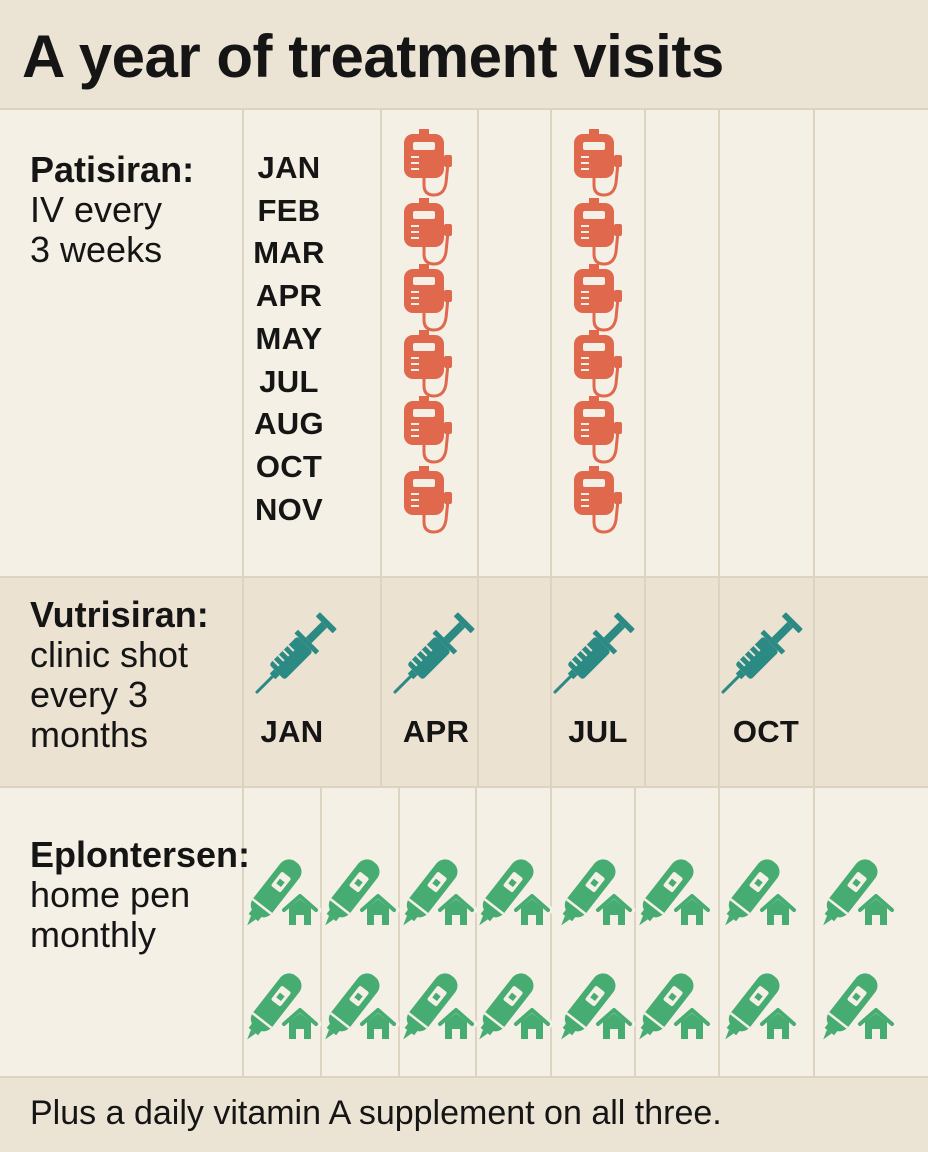 The width and height of the screenshot is (928, 1152). I want to click on eplontersen-desc-line: monthly, so click(93, 934).